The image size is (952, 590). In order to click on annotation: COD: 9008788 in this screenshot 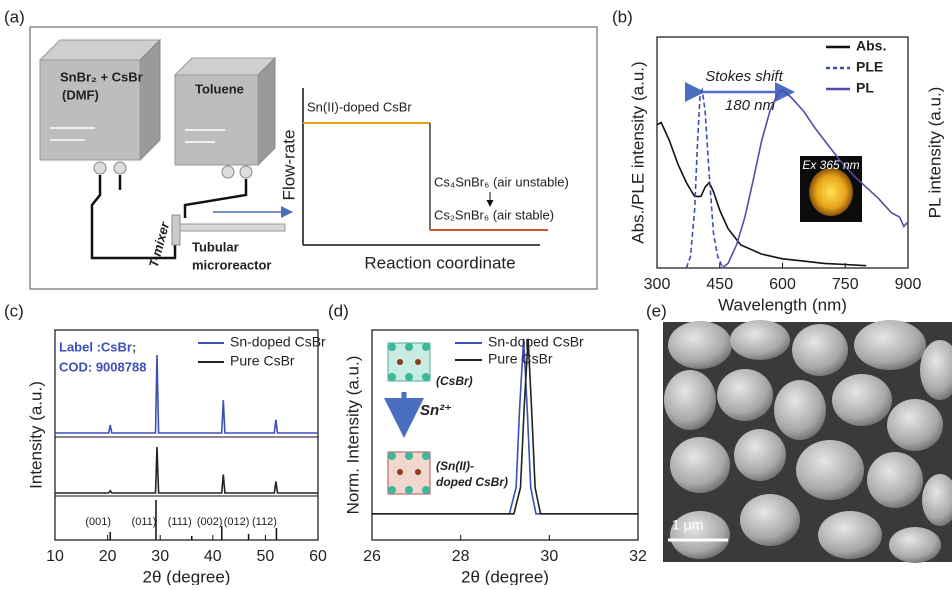, I will do `click(102, 366)`.